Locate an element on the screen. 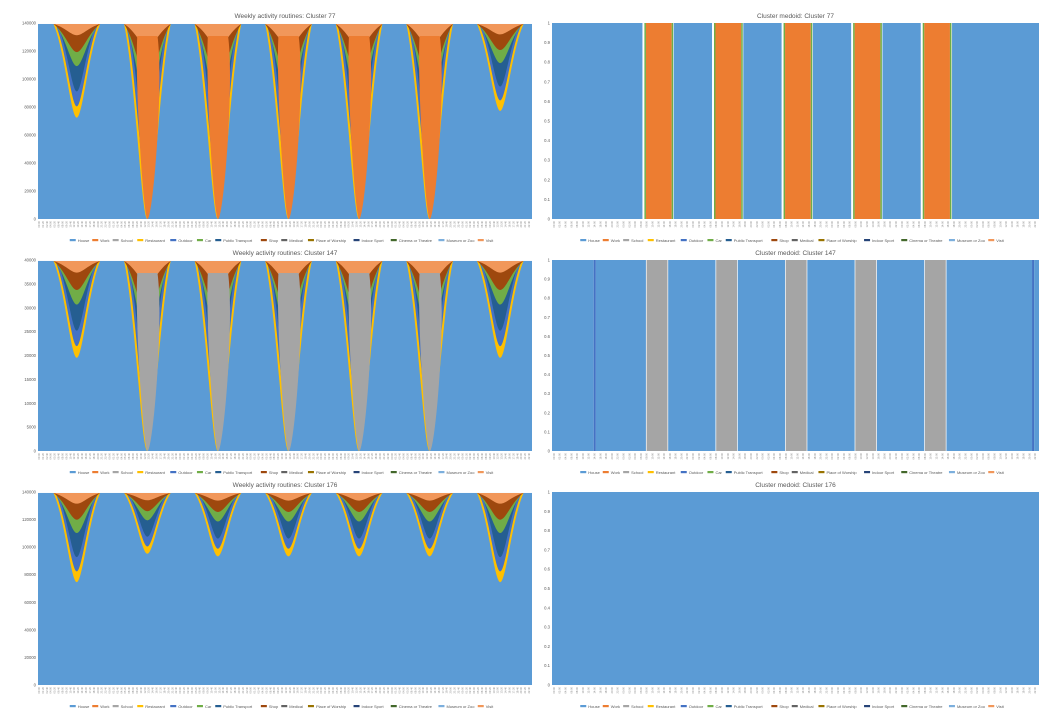 This screenshot has width=1047, height=713. y-tick-label: 0.7 is located at coordinates (547, 81).